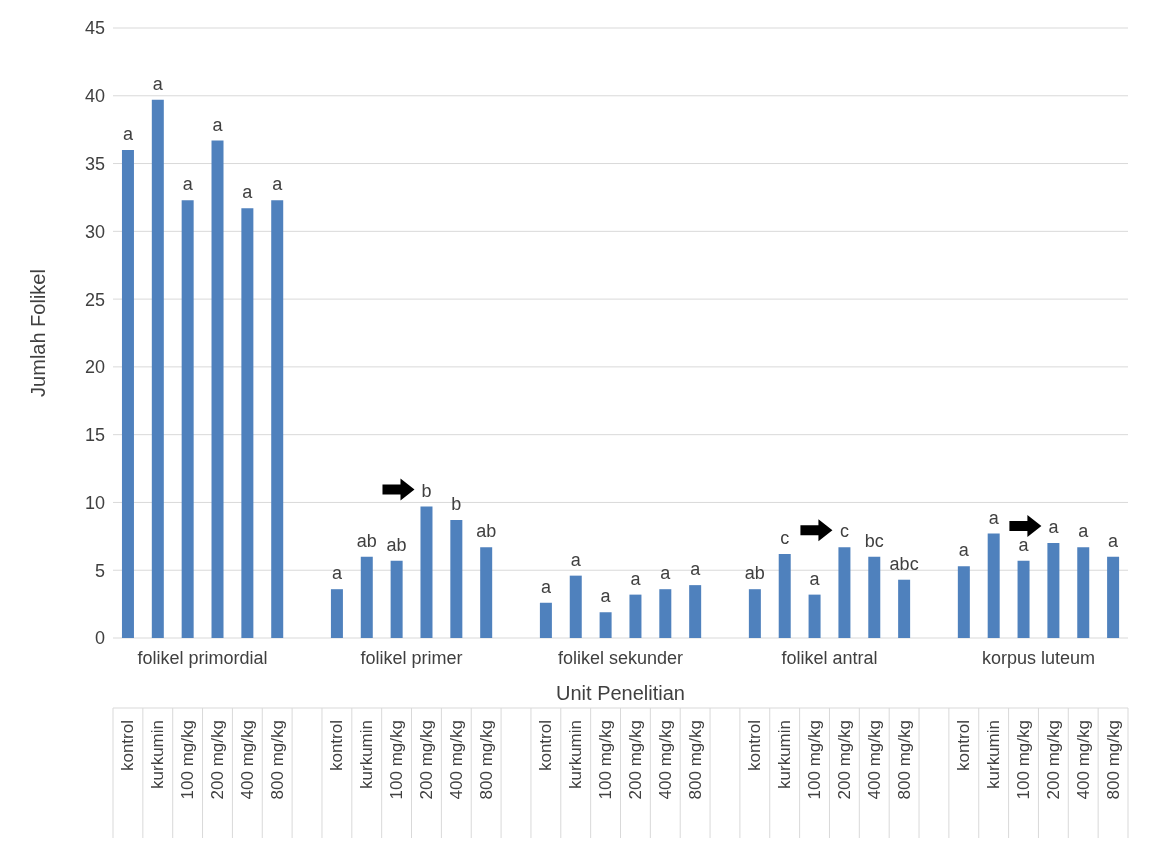  I want to click on y-tick-label: 0, so click(99, 638).